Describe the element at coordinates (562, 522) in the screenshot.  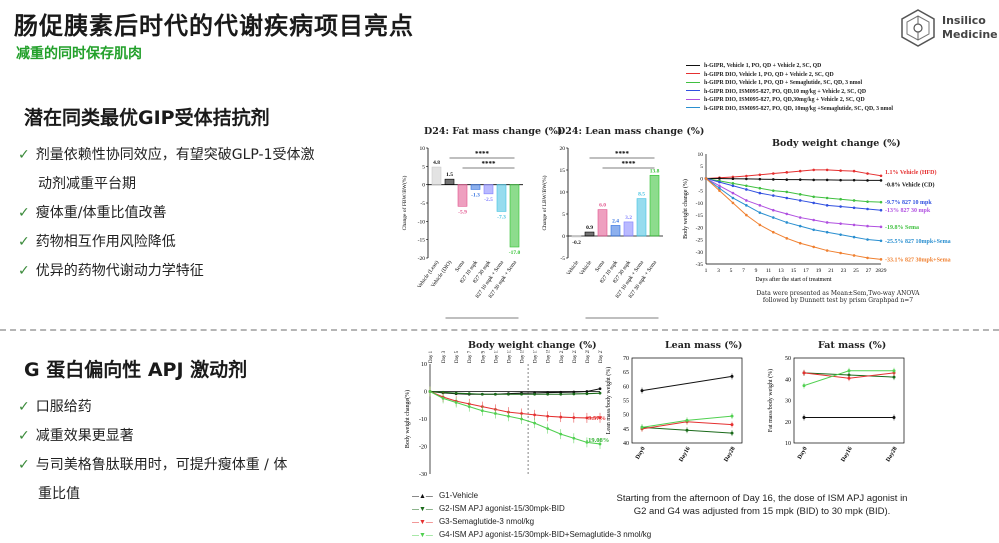
I see `legend-item: —▼— G3-Semaglutide-3 nmol/kg` at that location.